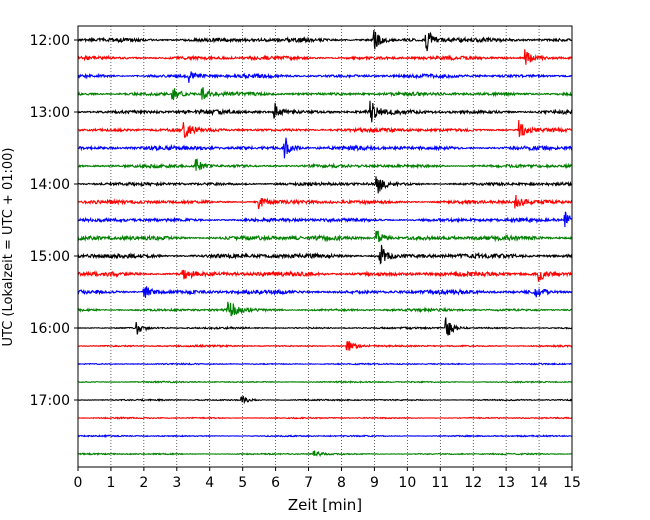 The image size is (650, 520). I want to click on y-tick-label: 12:00, so click(50, 41).